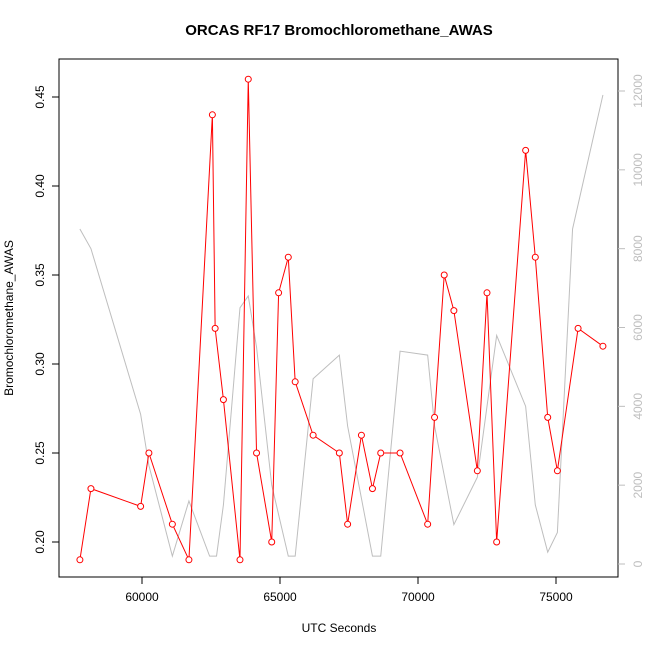 Image resolution: width=650 pixels, height=650 pixels. I want to click on y2-tick-label: 6000, so click(638, 327).